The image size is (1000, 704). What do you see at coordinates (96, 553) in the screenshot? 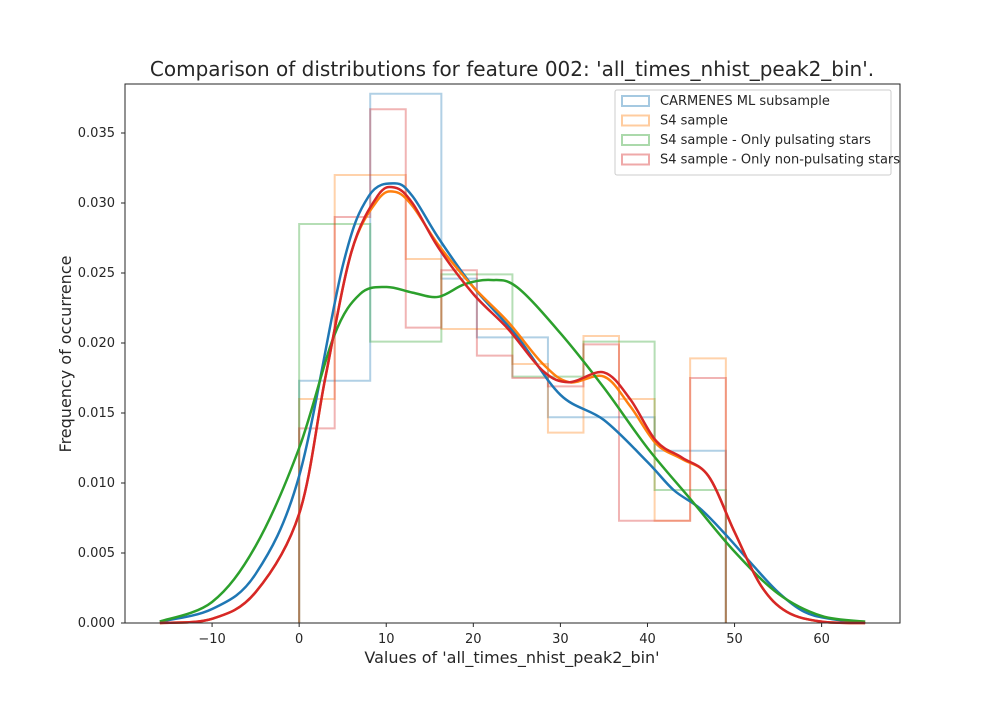
I see `y-tick-label: 0.005` at bounding box center [96, 553].